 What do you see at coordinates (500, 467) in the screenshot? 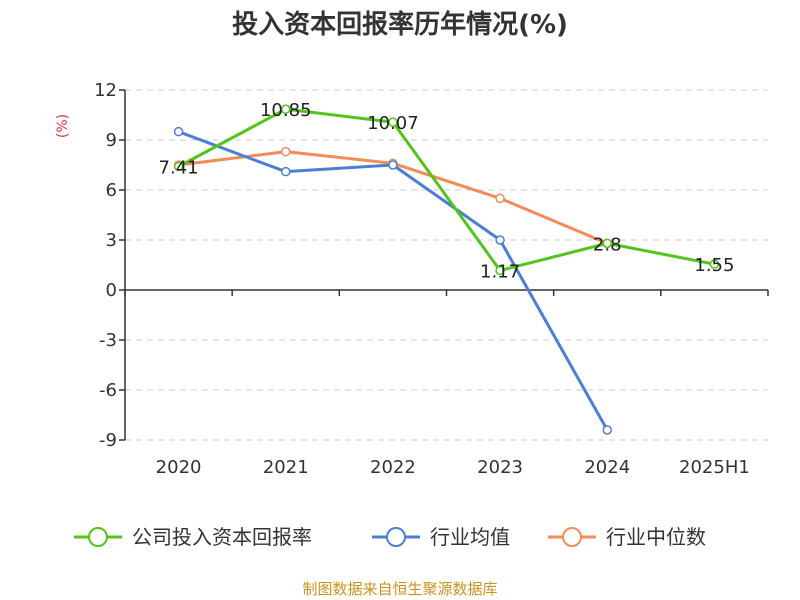
I see `x-tick-label: 2023` at bounding box center [500, 467].